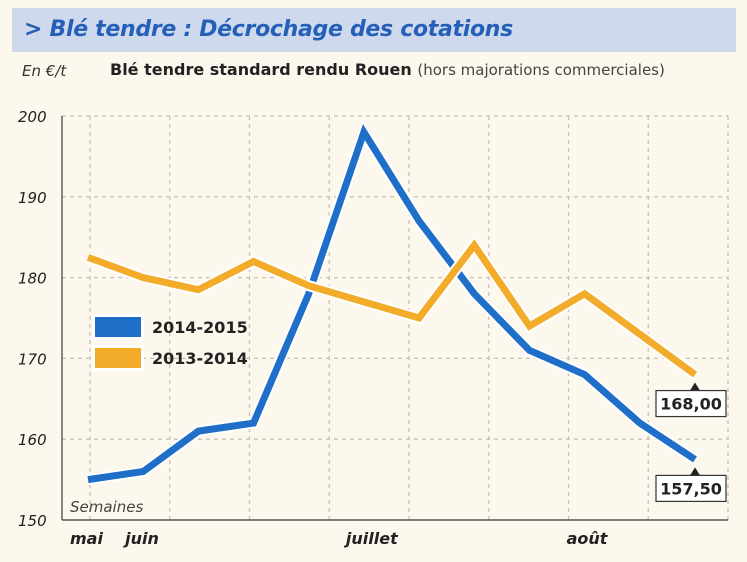  I want to click on x-month-label: juillet, so click(371, 538).